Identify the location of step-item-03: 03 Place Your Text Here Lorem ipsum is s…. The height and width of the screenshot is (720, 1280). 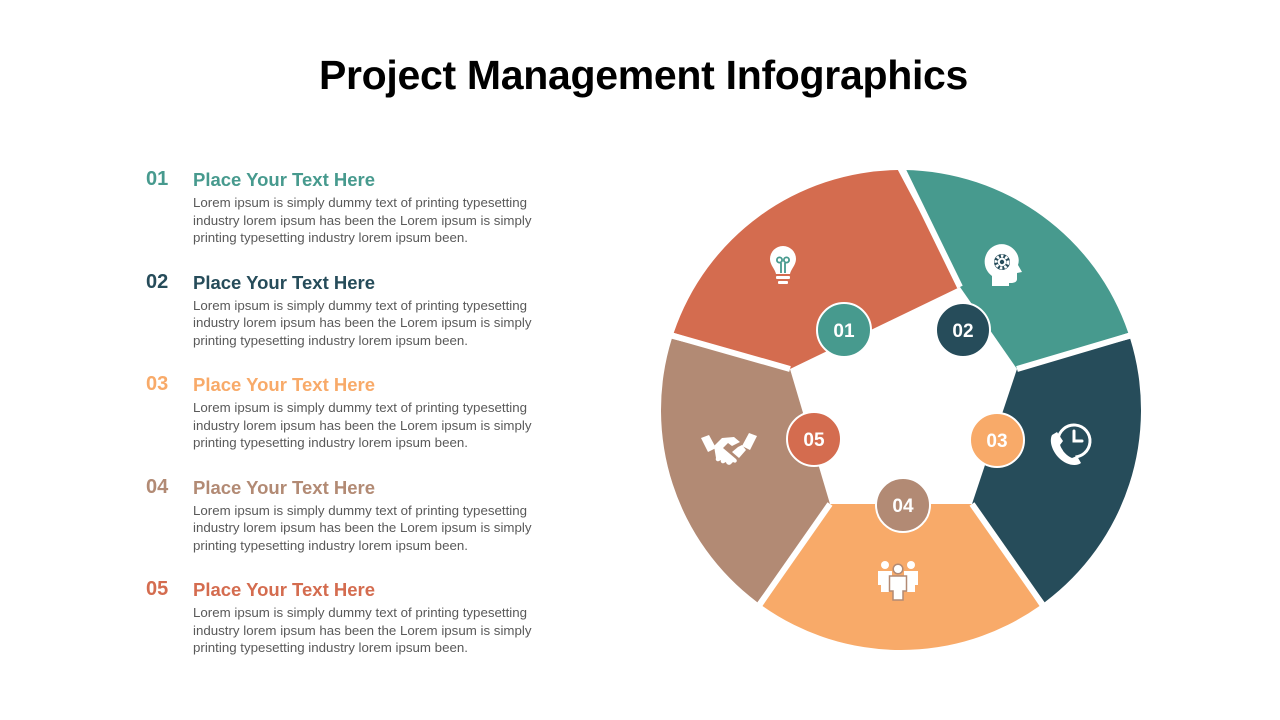
(366, 422).